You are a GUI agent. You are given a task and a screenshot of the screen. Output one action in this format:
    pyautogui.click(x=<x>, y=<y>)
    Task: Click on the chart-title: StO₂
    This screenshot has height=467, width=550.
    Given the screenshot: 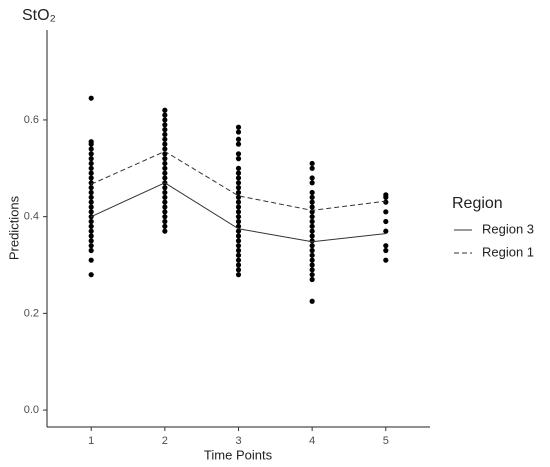 What is the action you would take?
    pyautogui.click(x=39, y=15)
    